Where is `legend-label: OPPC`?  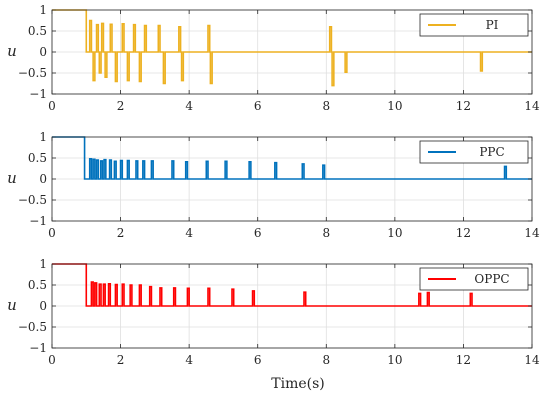 legend-label: OPPC is located at coordinates (491, 279).